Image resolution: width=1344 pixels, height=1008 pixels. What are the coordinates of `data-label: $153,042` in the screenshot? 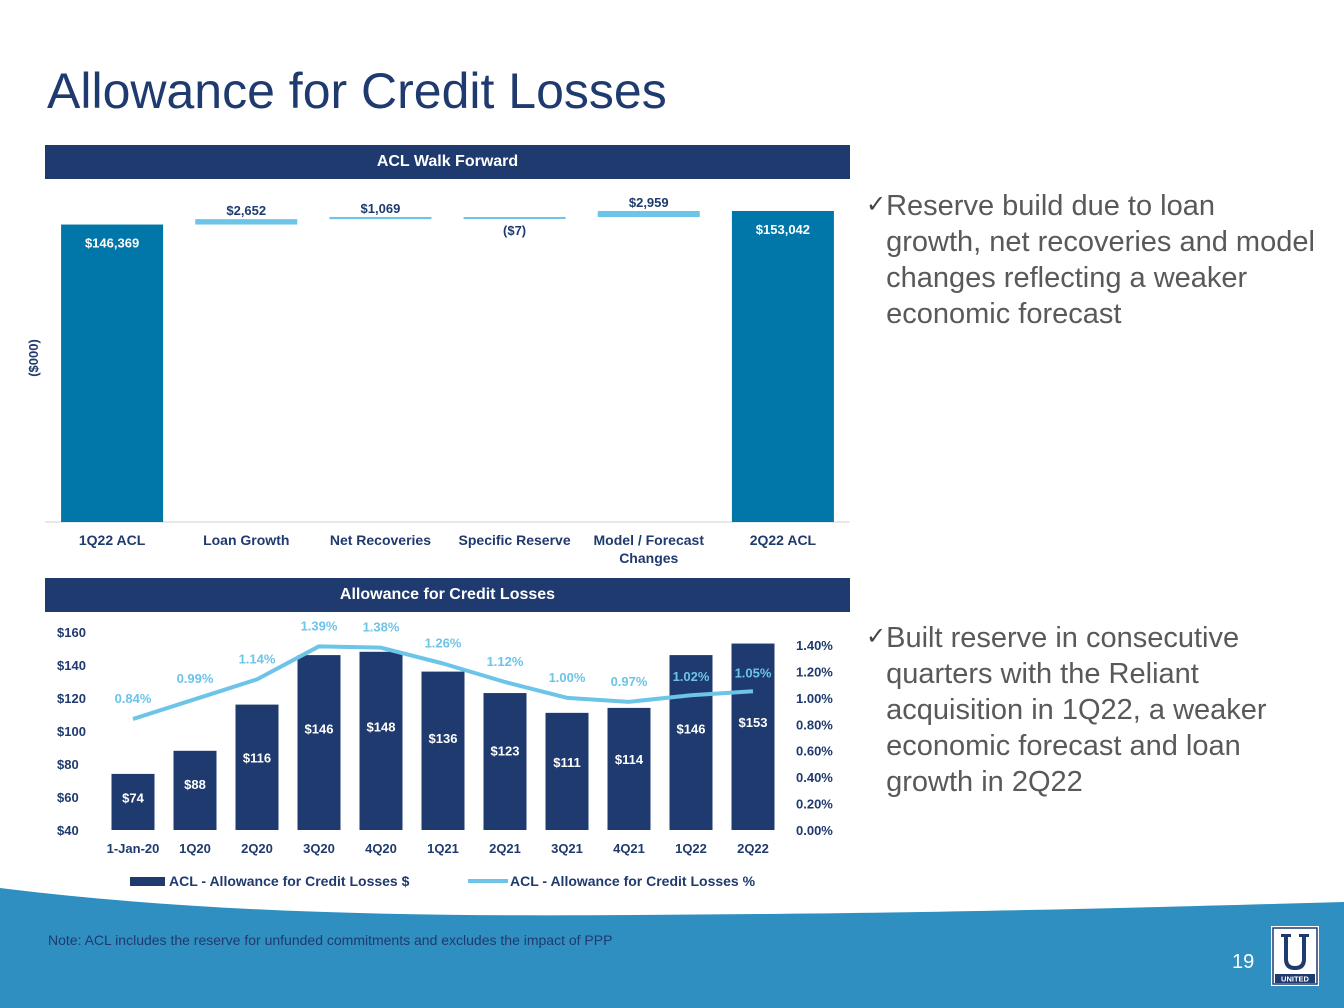 It's located at (783, 229).